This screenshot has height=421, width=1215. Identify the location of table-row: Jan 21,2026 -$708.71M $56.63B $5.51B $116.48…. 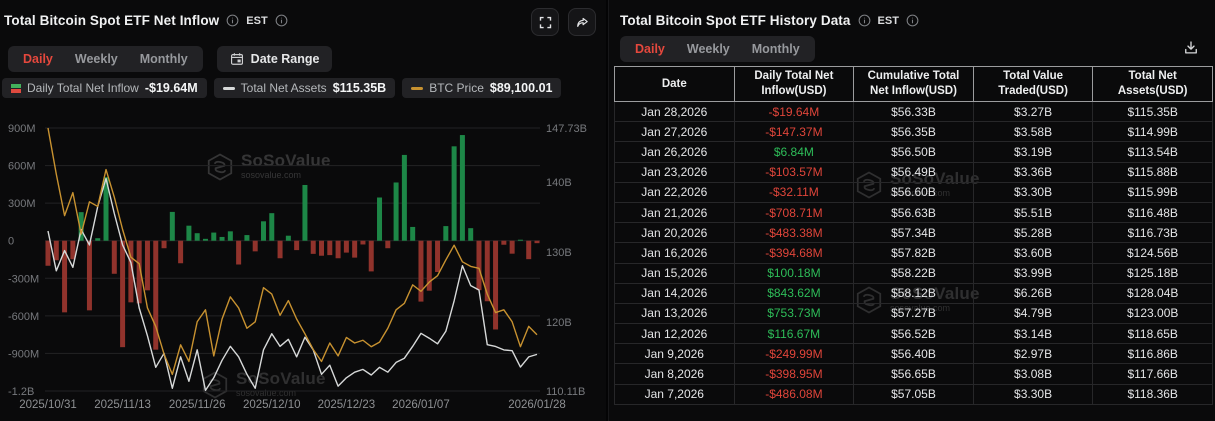
(913, 212).